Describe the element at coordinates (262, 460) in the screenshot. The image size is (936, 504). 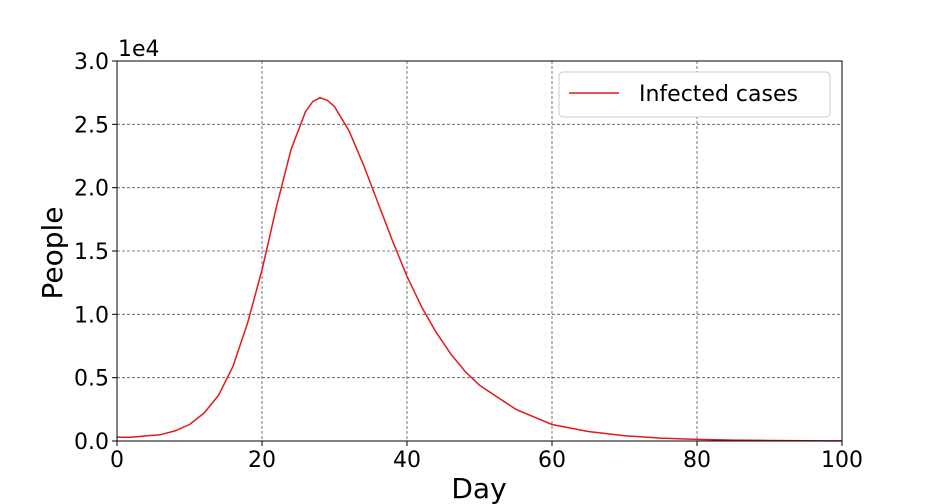
I see `x-tick-label: 20` at that location.